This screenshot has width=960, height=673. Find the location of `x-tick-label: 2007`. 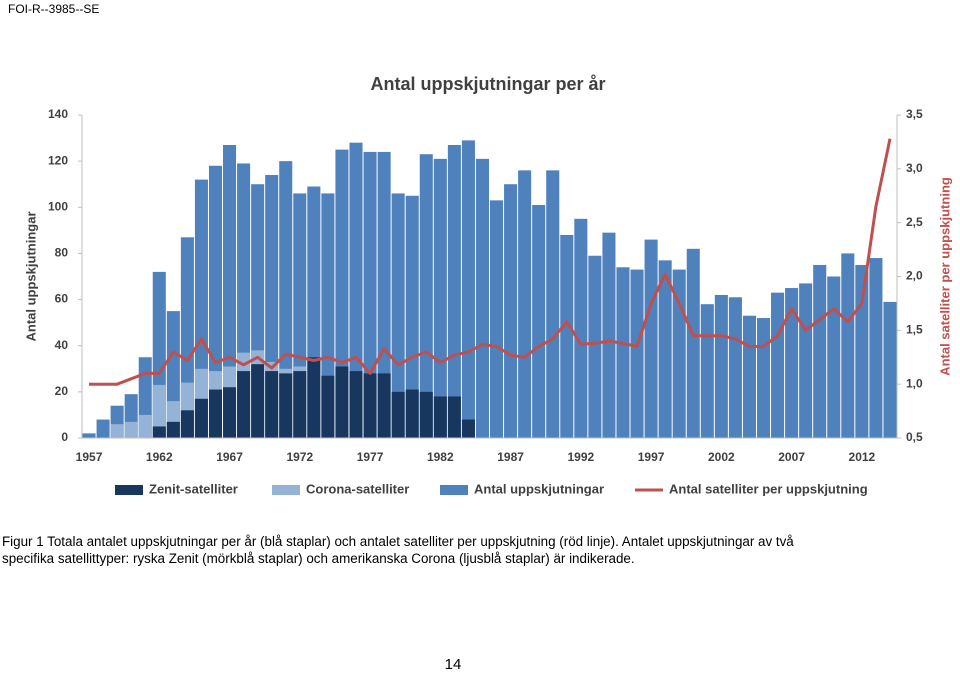

x-tick-label: 2007 is located at coordinates (791, 457).